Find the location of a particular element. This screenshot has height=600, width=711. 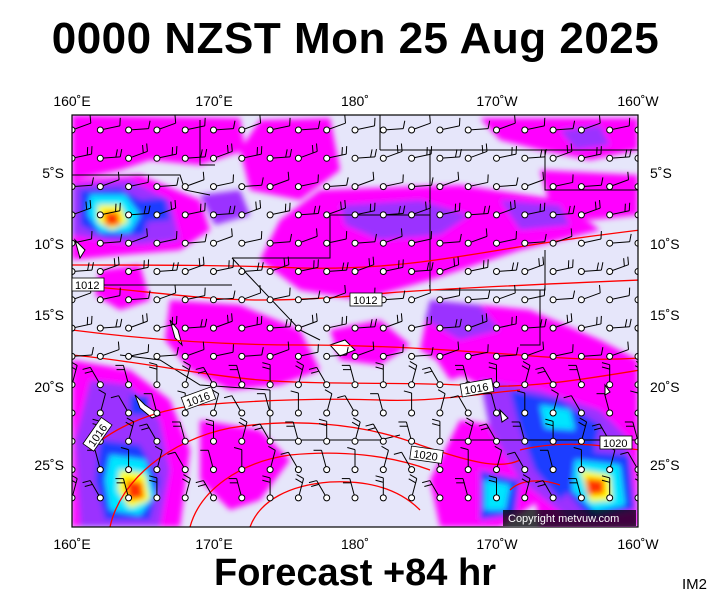

isobar-label: 1016 is located at coordinates (476, 389).